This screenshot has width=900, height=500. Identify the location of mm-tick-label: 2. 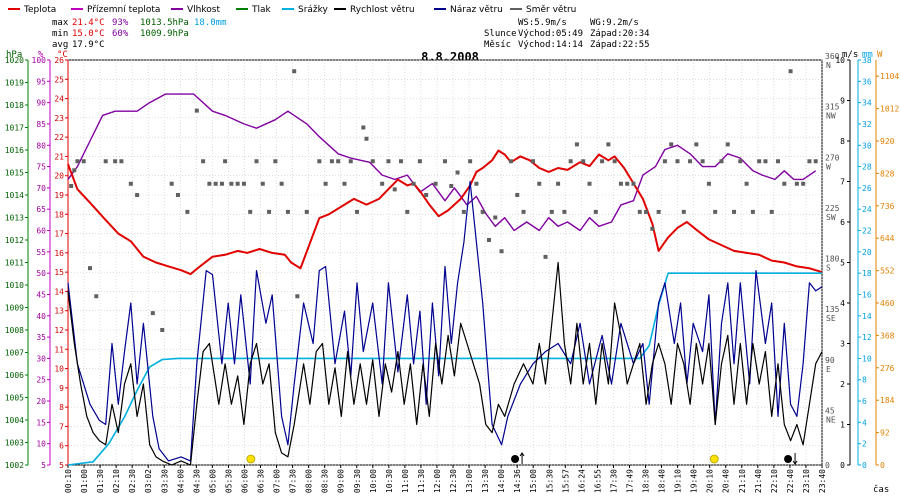
(864, 444).